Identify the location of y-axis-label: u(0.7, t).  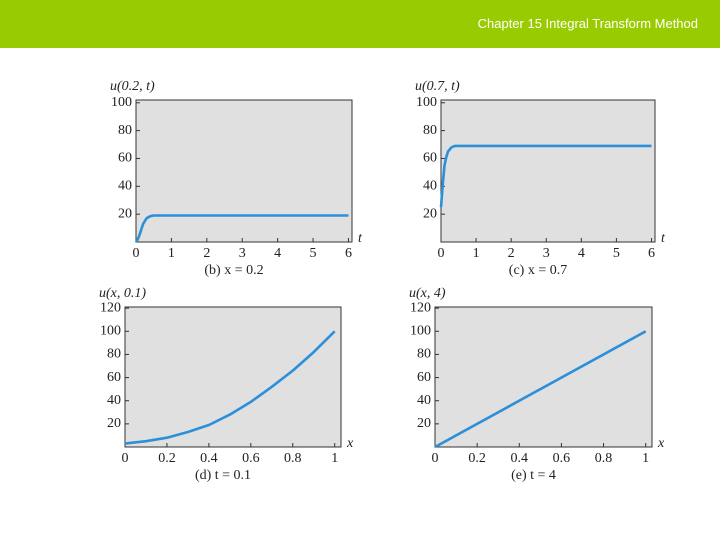
(437, 86).